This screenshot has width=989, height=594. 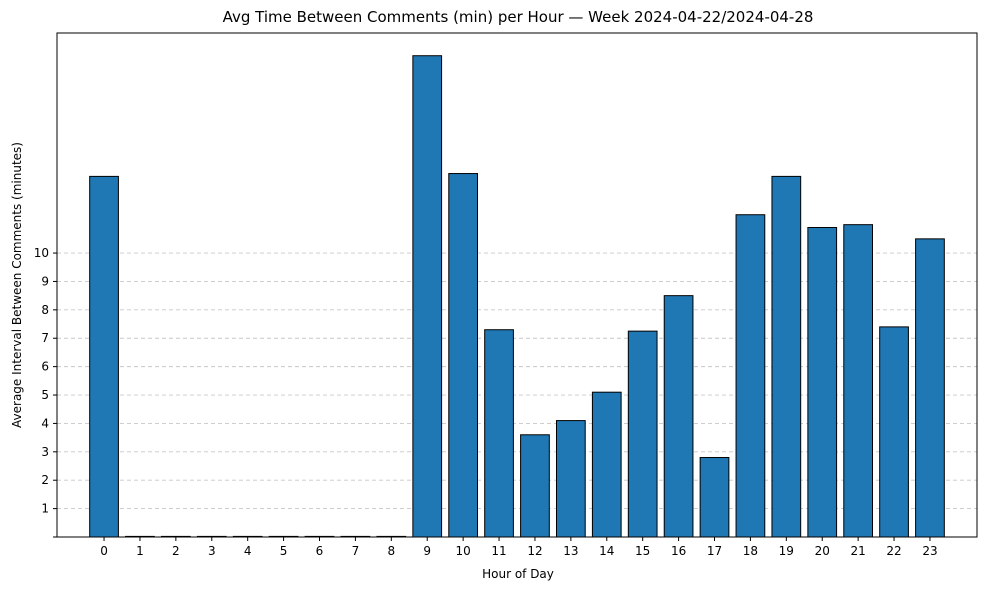 I want to click on x-tick-label: 19, so click(x=786, y=551).